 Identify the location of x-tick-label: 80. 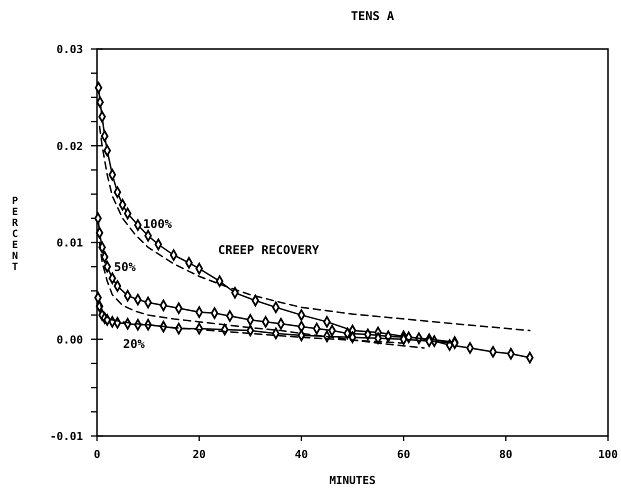
(505, 454).